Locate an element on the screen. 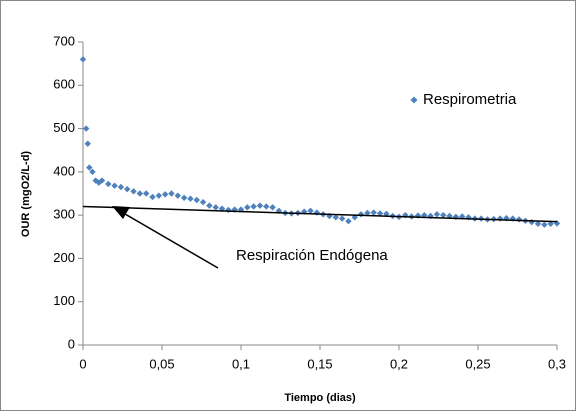 The width and height of the screenshot is (576, 416). y-tick-label: 700 is located at coordinates (64, 40).